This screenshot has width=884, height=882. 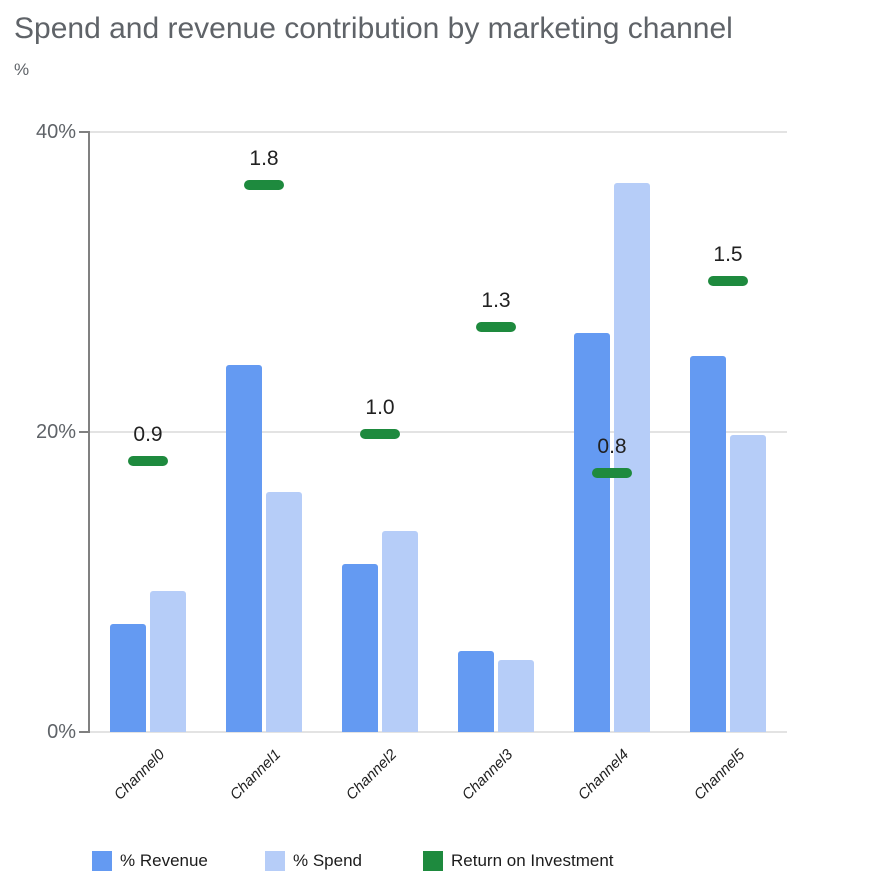 I want to click on bar-spend-channel4, so click(x=632, y=457).